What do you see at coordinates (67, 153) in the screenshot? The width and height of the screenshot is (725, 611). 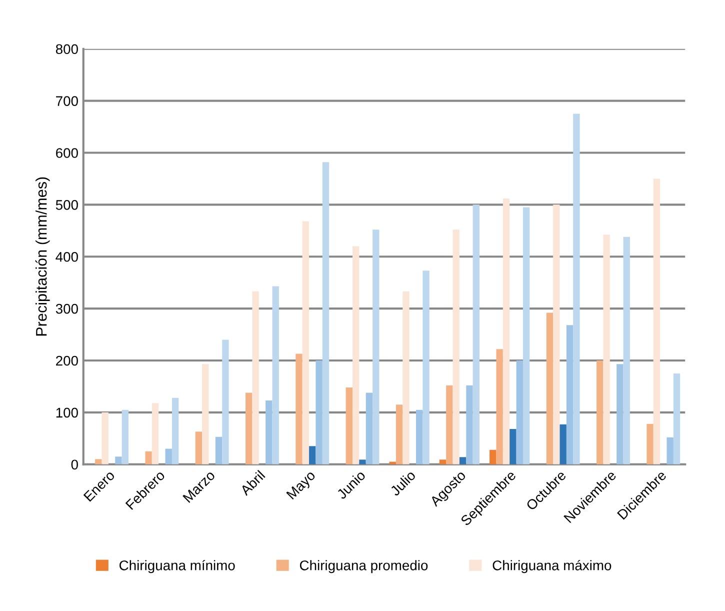 I see `y-tick-label: 600` at bounding box center [67, 153].